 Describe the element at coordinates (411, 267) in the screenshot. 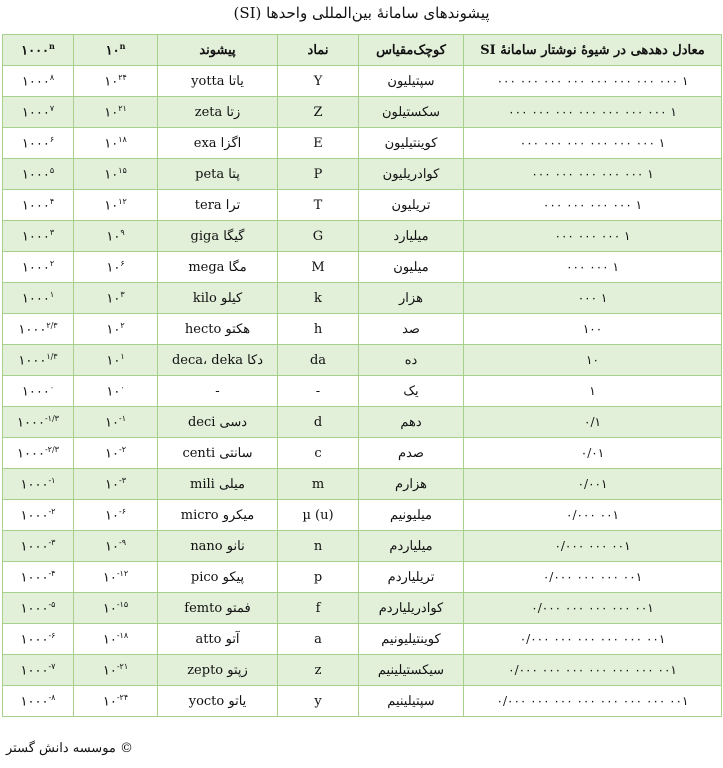

I see `short-scale-cell: میلیون` at that location.